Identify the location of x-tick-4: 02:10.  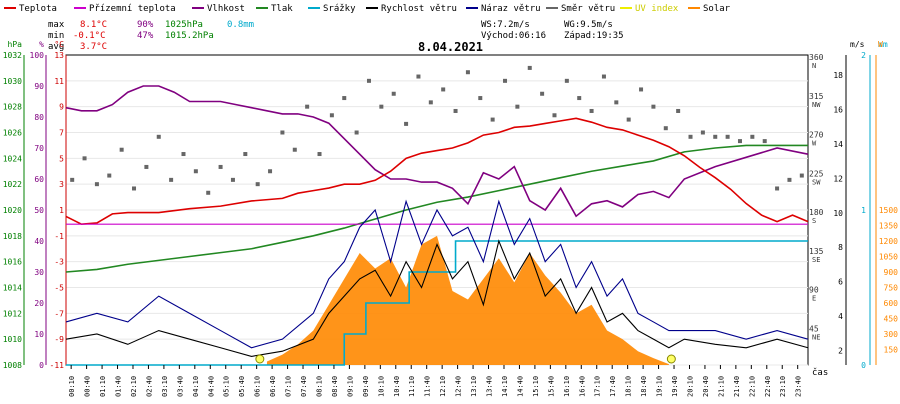
(134, 386).